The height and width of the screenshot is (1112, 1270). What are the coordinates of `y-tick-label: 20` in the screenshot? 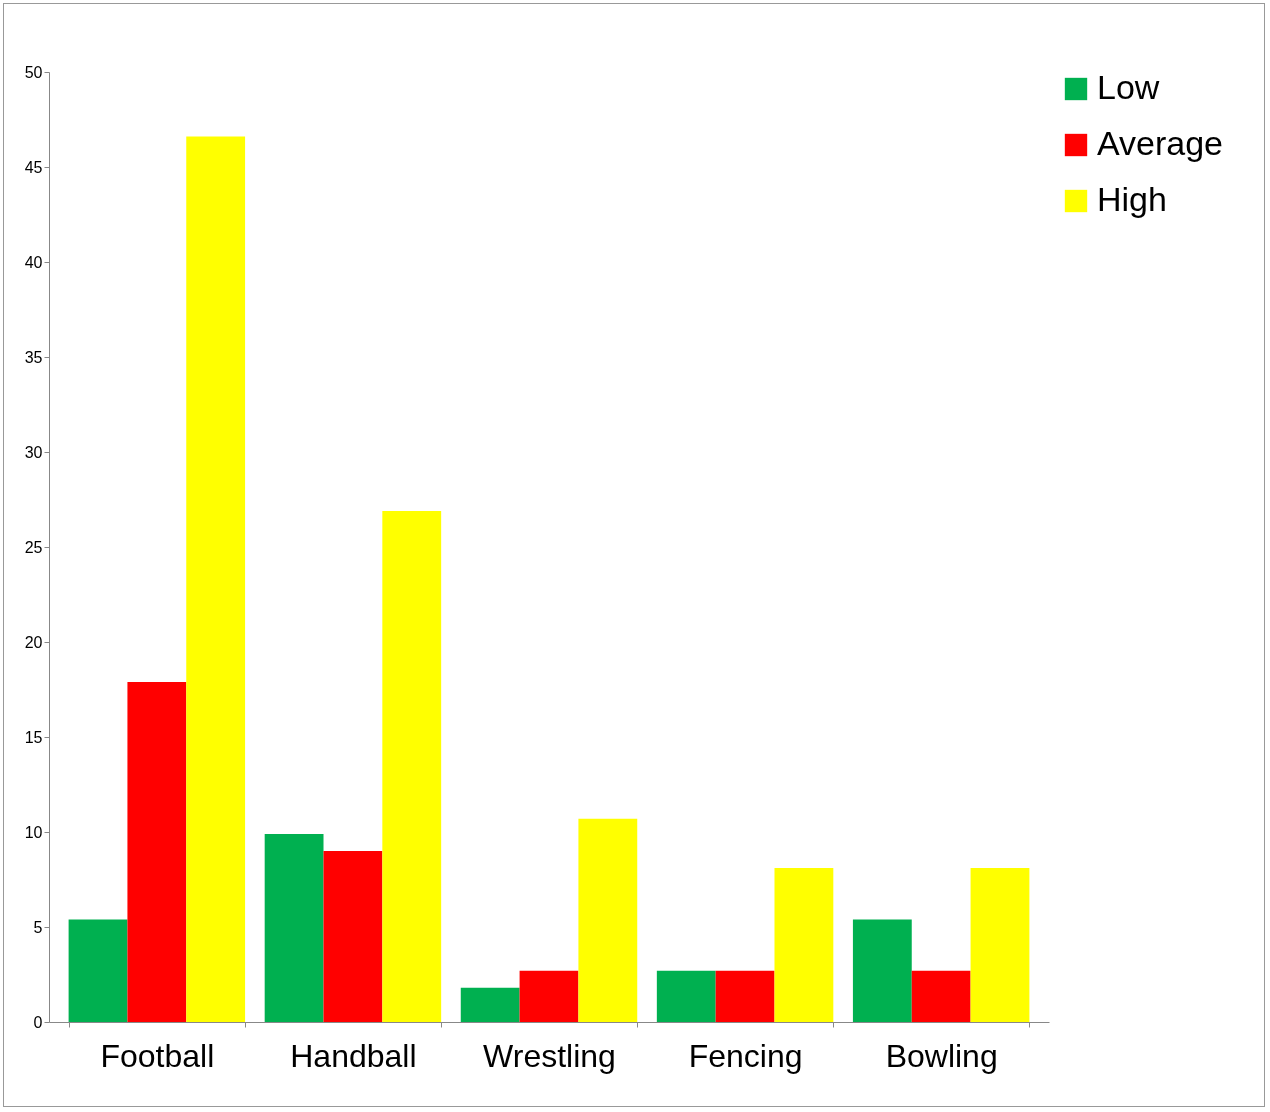 It's located at (33, 642).